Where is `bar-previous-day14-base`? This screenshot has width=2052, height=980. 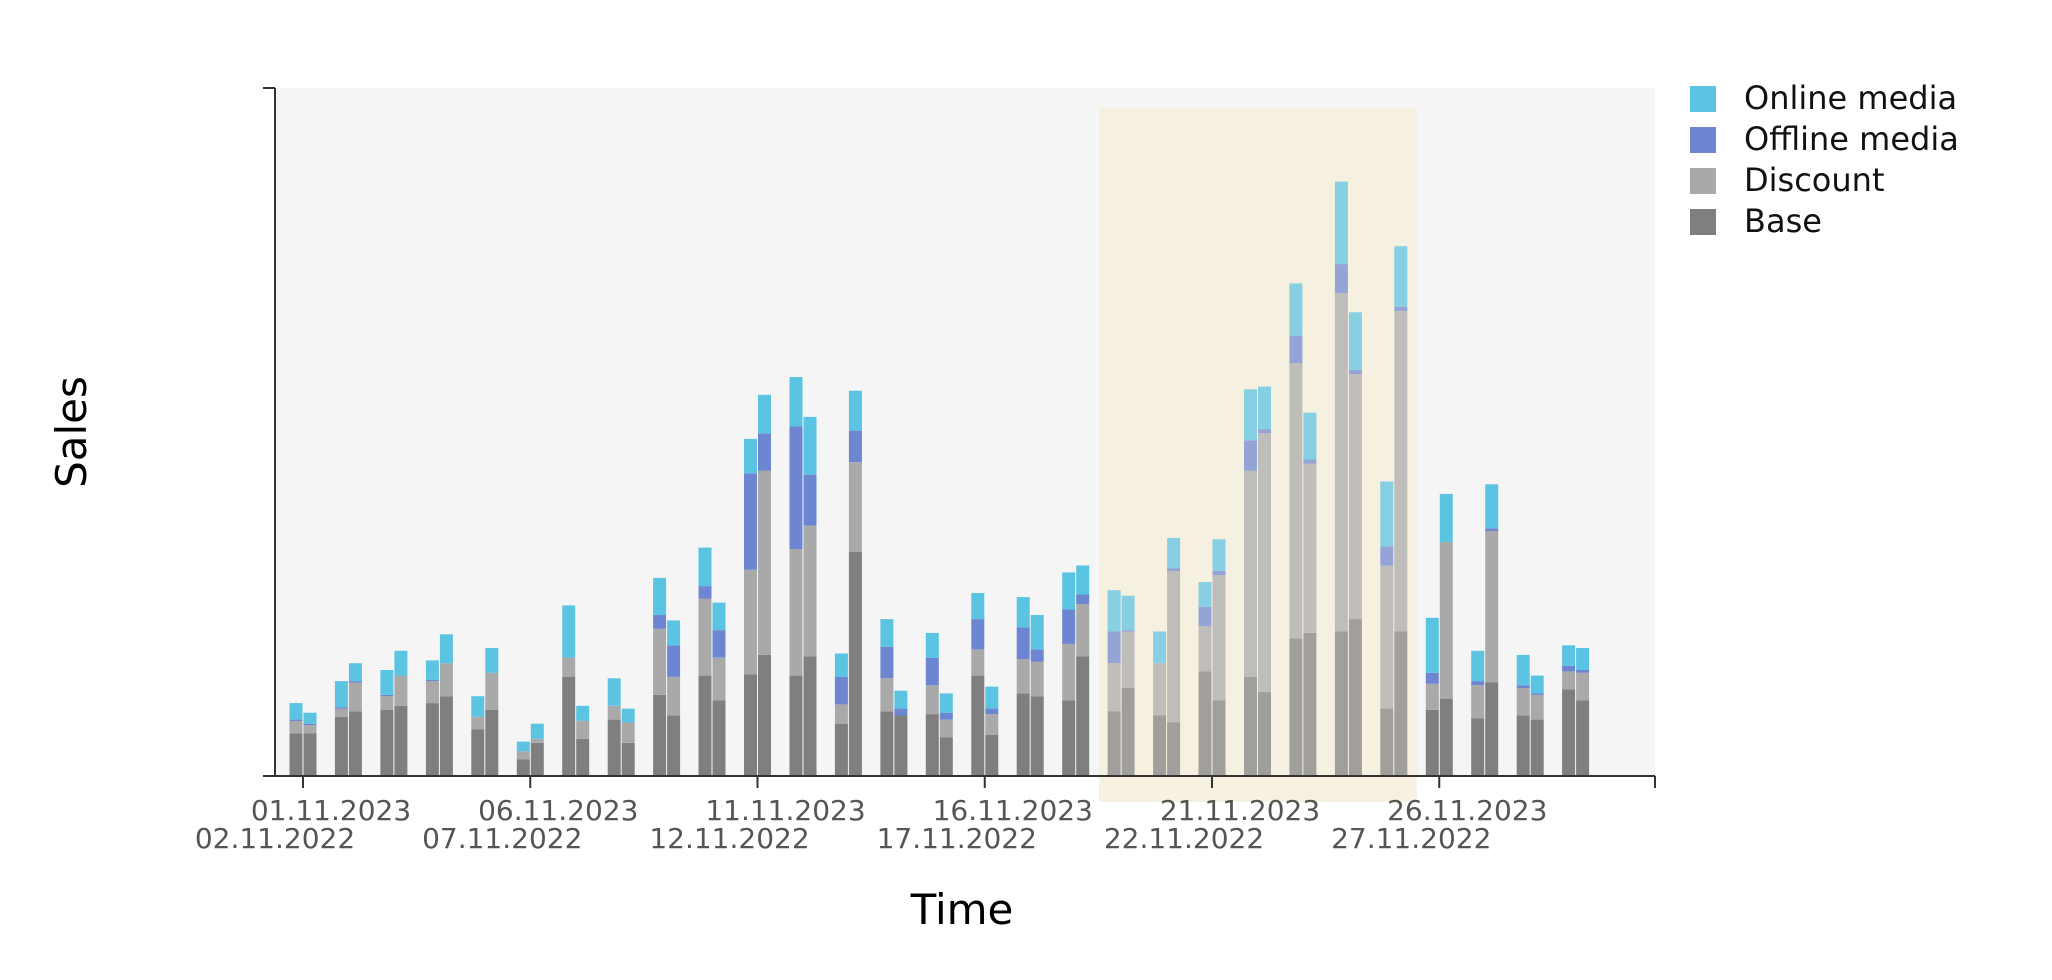
bar-previous-day14-base is located at coordinates (901, 745).